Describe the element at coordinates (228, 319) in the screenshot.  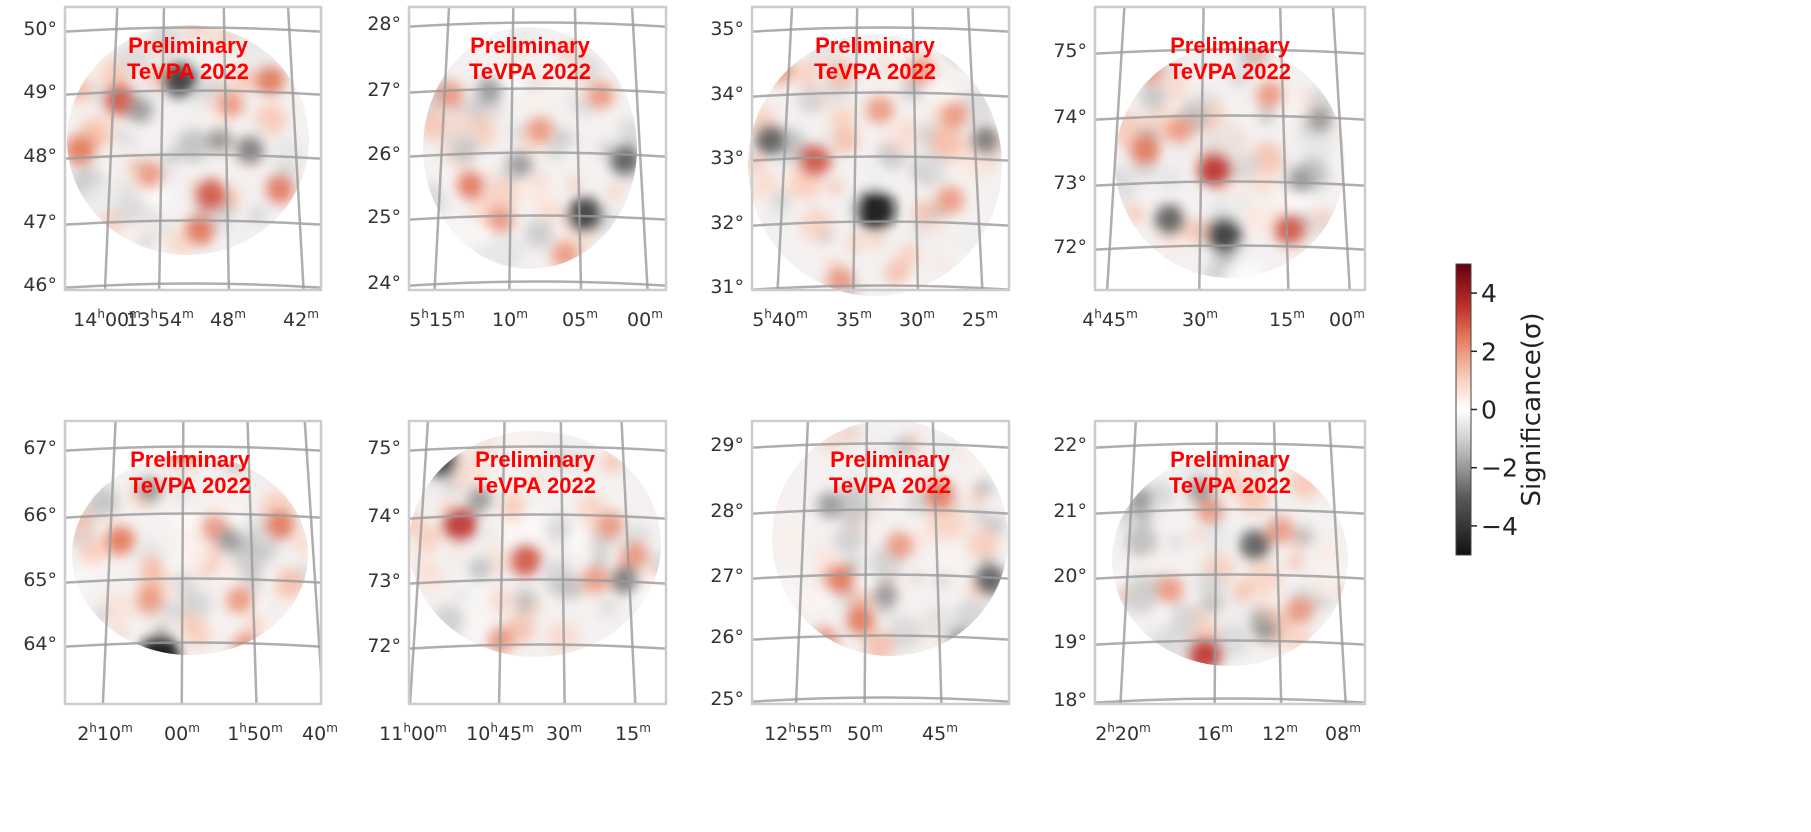
I see `ra-tick-label: 48m` at that location.